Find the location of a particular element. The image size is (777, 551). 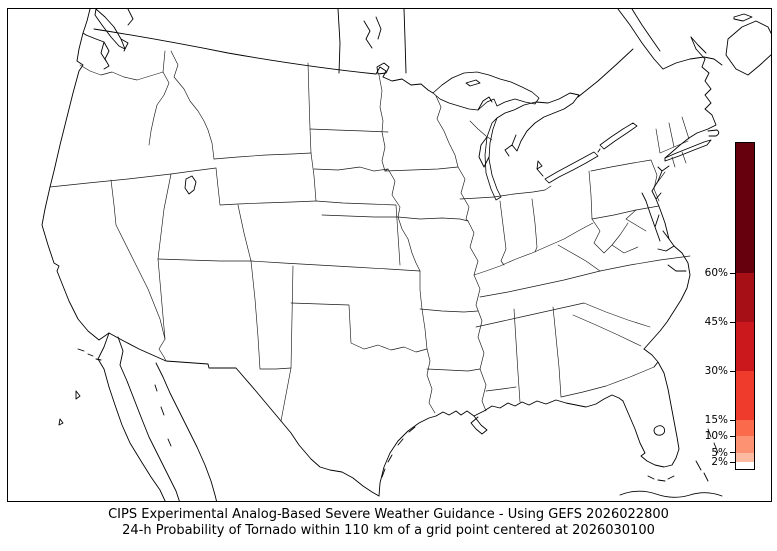

colorbar-tick: 10% is located at coordinates (720, 436).